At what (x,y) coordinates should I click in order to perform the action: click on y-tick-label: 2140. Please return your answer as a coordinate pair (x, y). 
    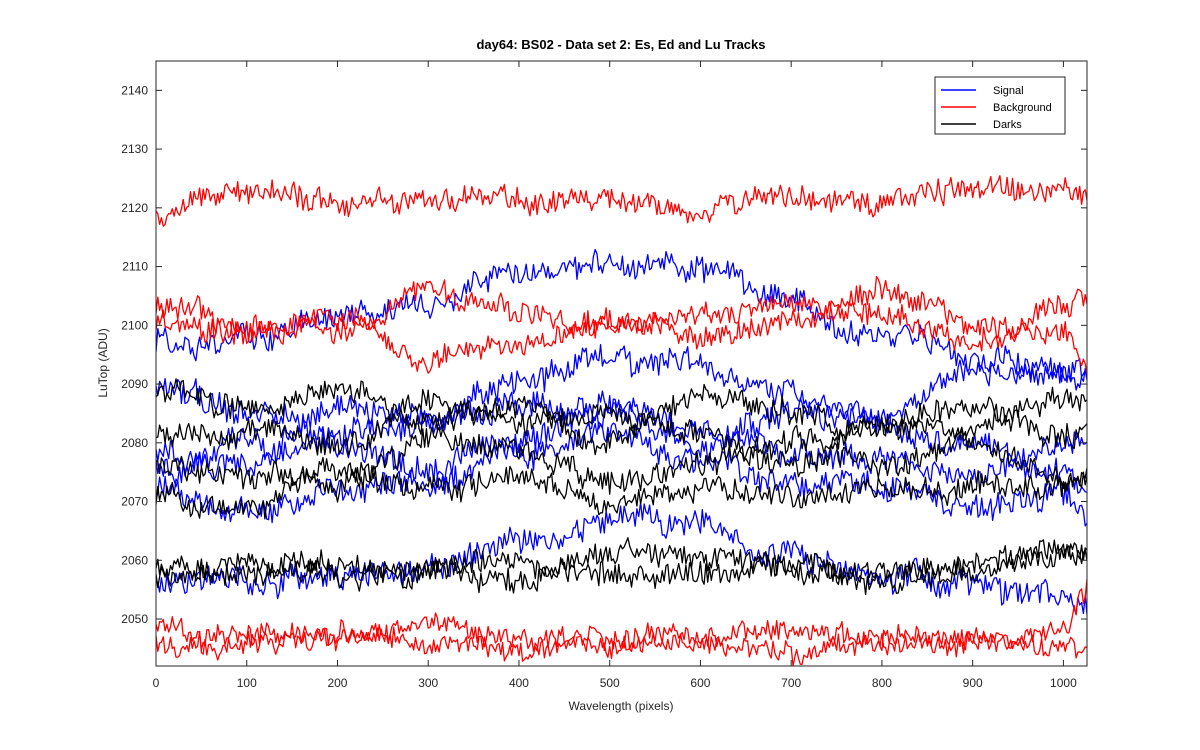
    Looking at the image, I should click on (134, 90).